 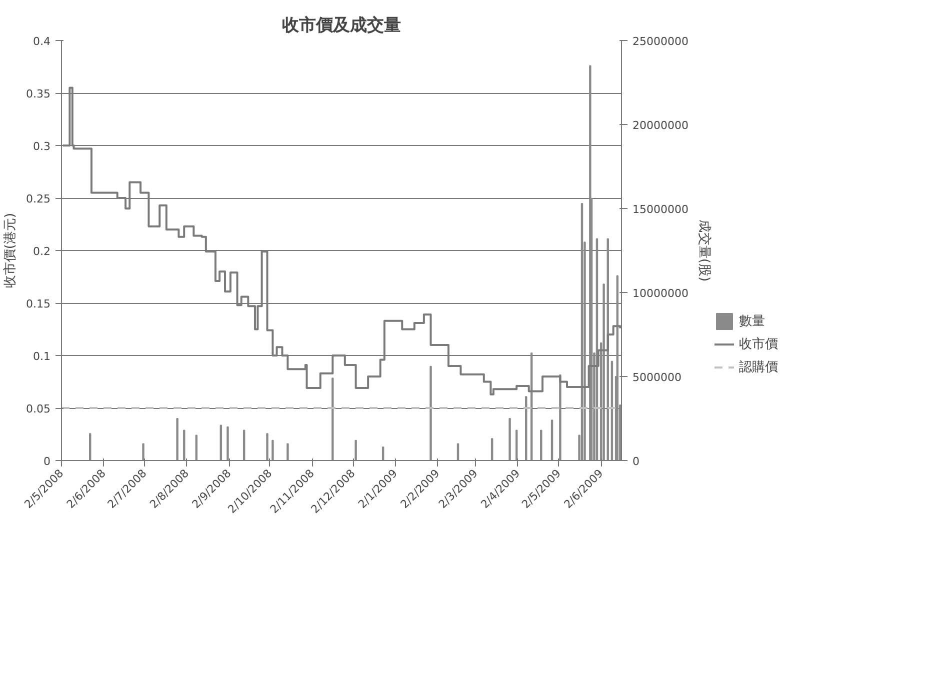 What do you see at coordinates (660, 209) in the screenshot?
I see `y2-tick-label: 15000000` at bounding box center [660, 209].